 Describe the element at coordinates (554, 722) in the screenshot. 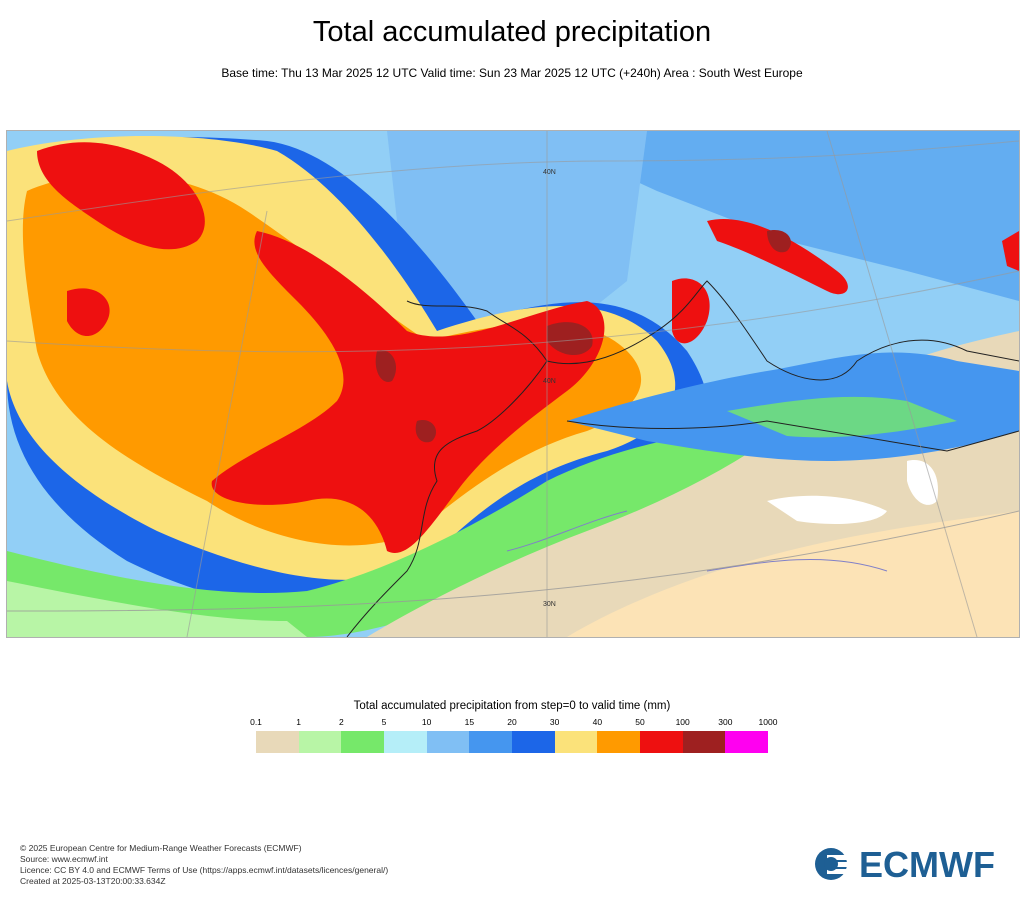

I see `legend-tick-label: 30` at that location.